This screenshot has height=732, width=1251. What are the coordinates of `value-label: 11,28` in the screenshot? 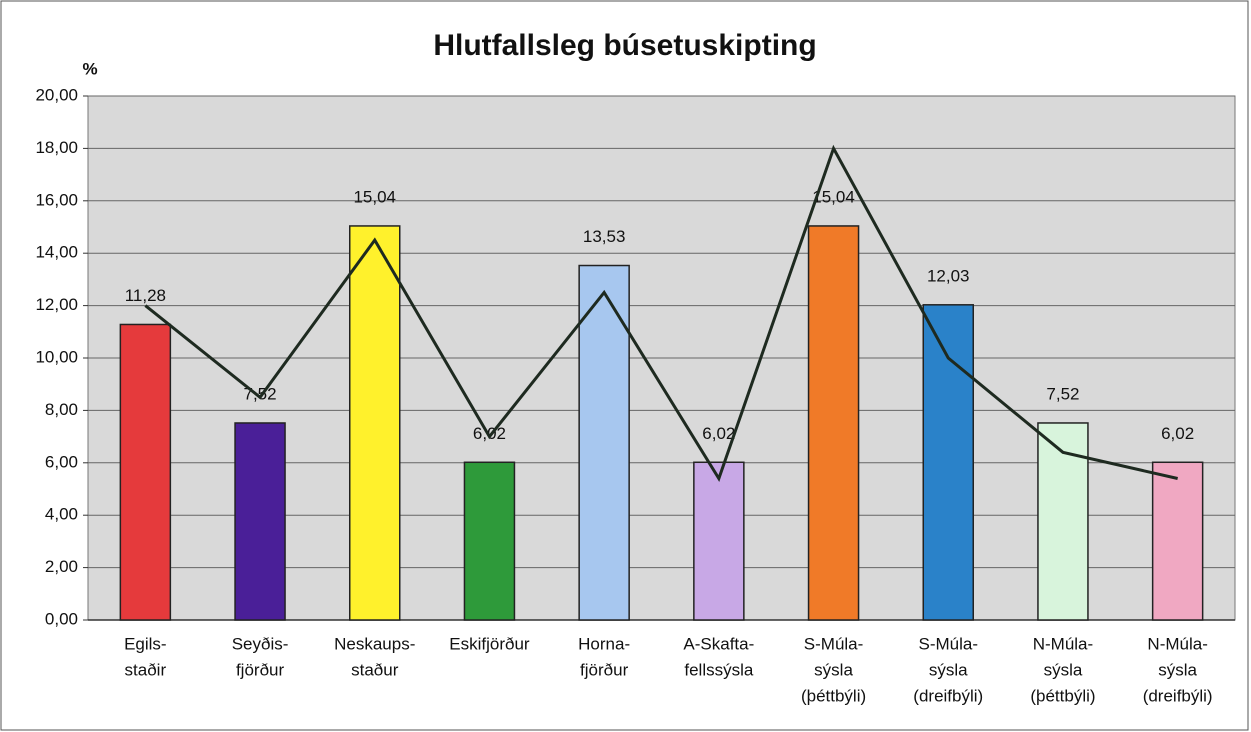 It's located at (145, 295).